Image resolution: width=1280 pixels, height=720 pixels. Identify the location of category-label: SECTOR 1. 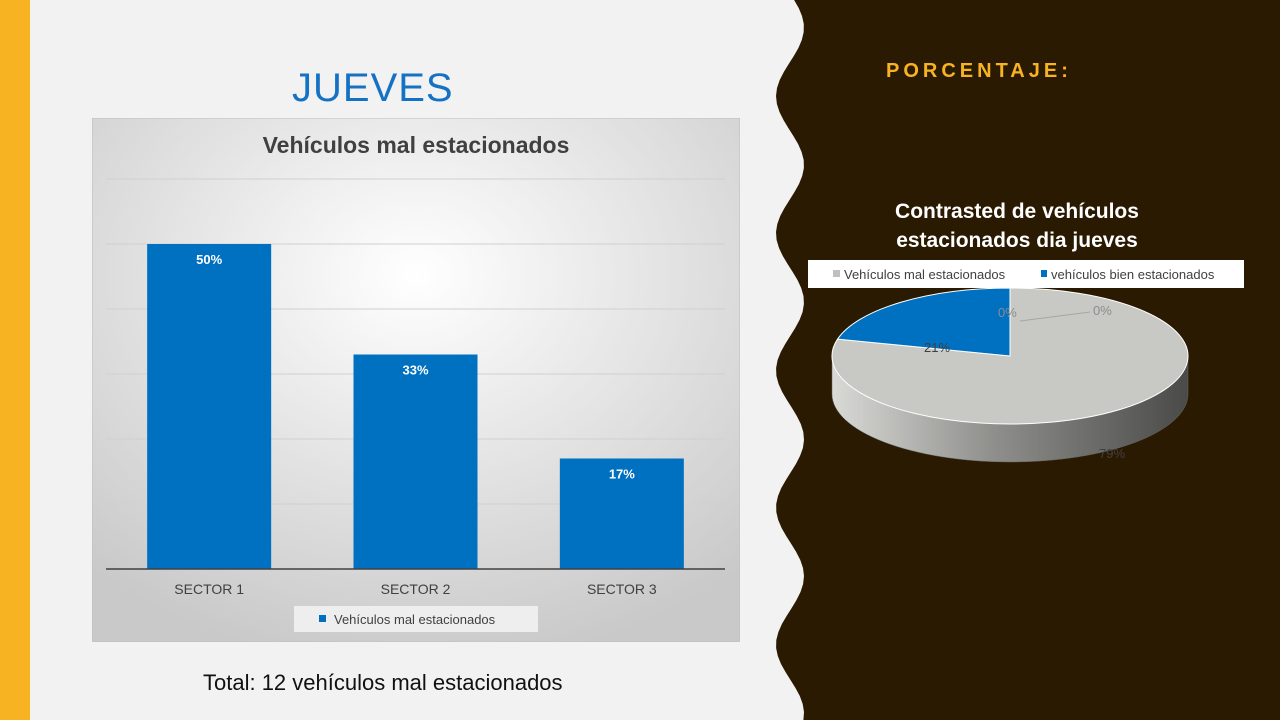
(209, 589).